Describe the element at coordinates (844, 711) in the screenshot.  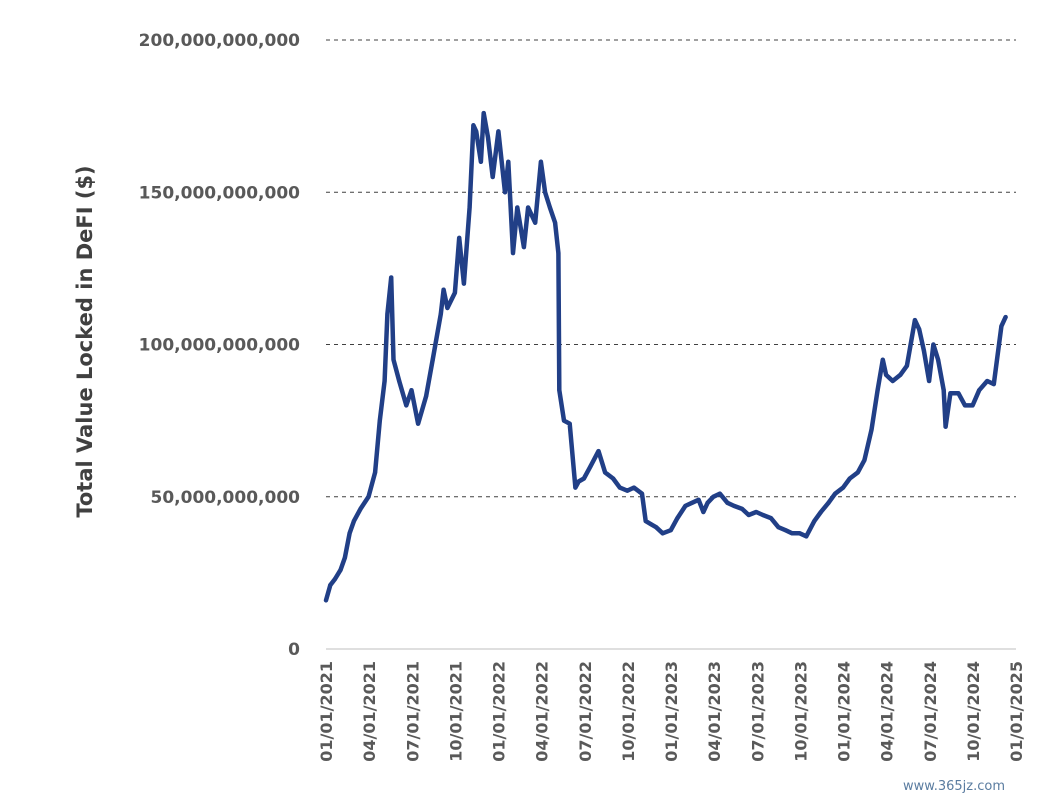
I see `x-tick-label: 01/01/2024` at that location.